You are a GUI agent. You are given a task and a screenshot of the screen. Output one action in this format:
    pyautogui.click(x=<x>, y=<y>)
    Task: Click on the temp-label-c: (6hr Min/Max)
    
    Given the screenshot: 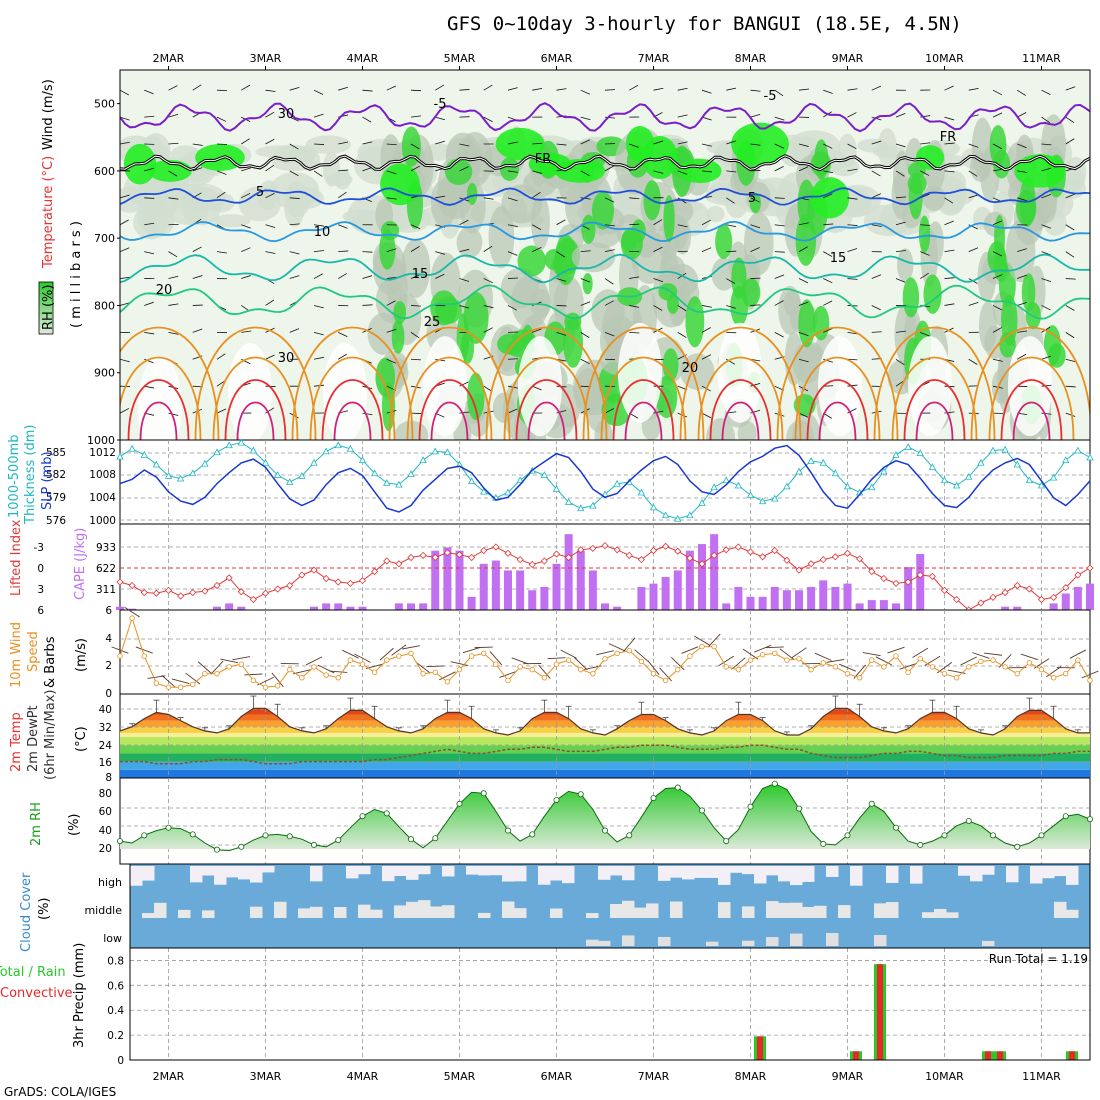 What is the action you would take?
    pyautogui.click(x=50, y=735)
    